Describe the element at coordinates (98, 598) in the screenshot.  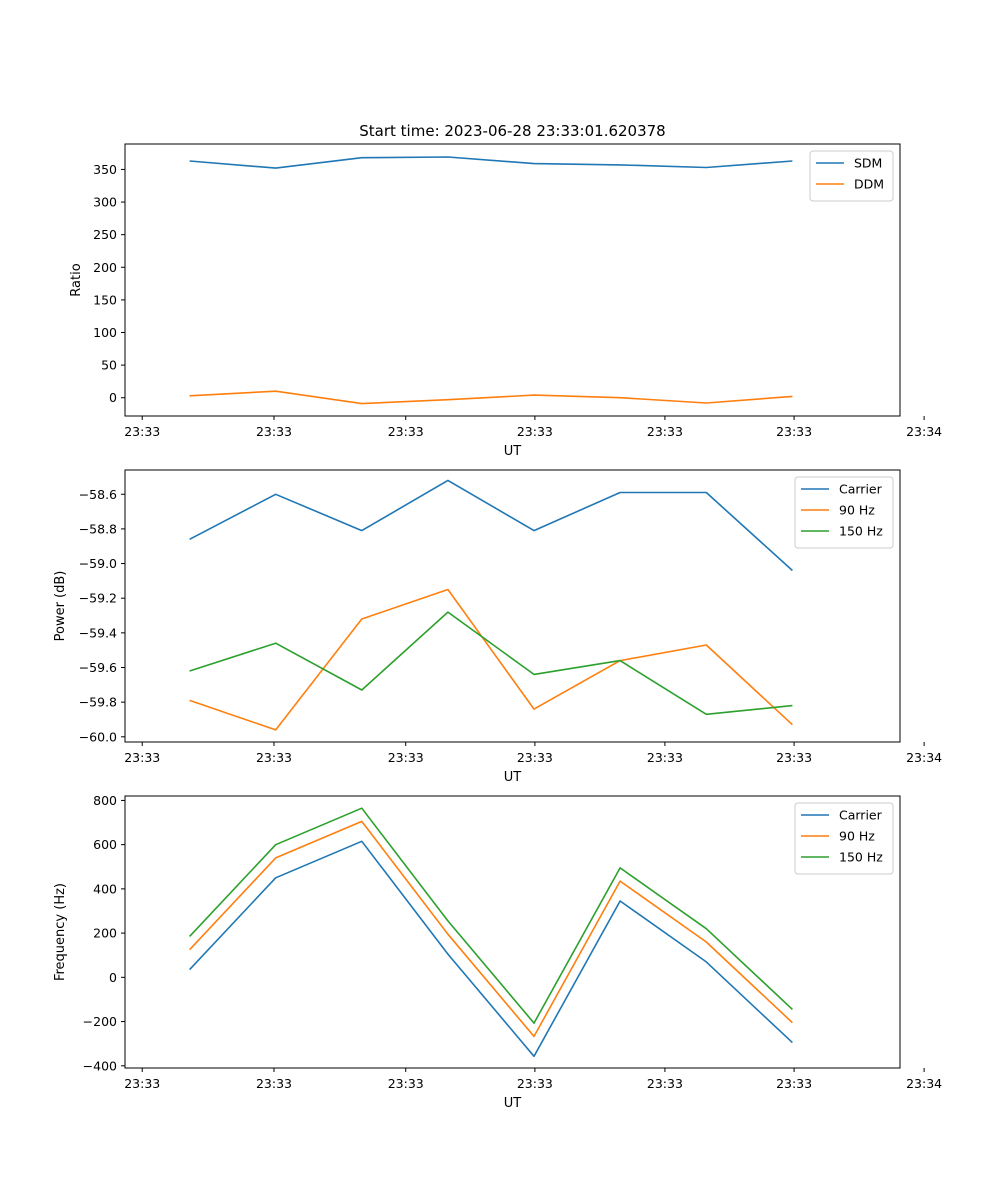
I see `y-tick-label: −59.2` at that location.